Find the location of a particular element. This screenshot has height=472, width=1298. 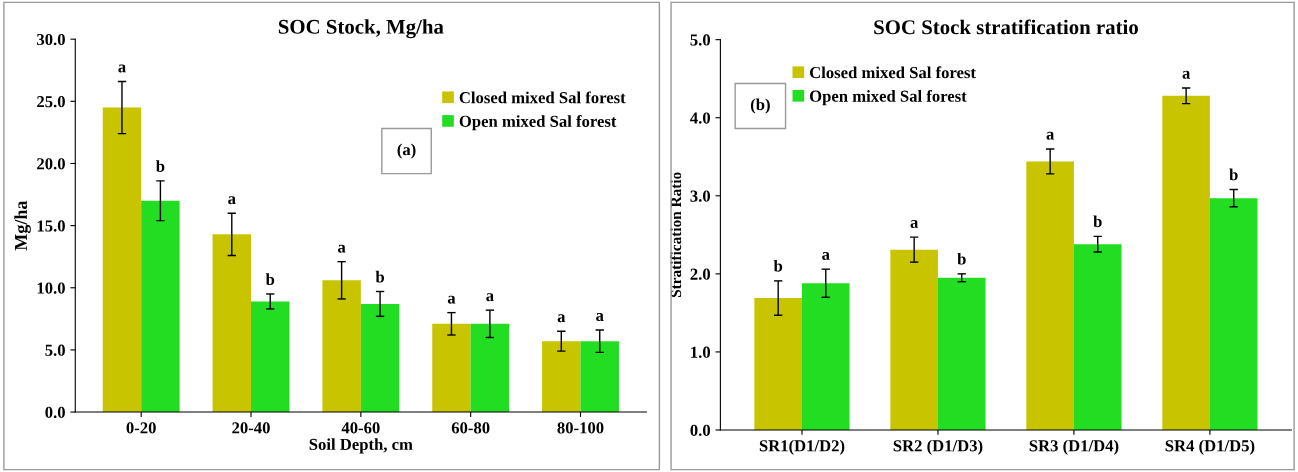

chart-title: SOC Stock stratification ratio is located at coordinates (1006, 27).